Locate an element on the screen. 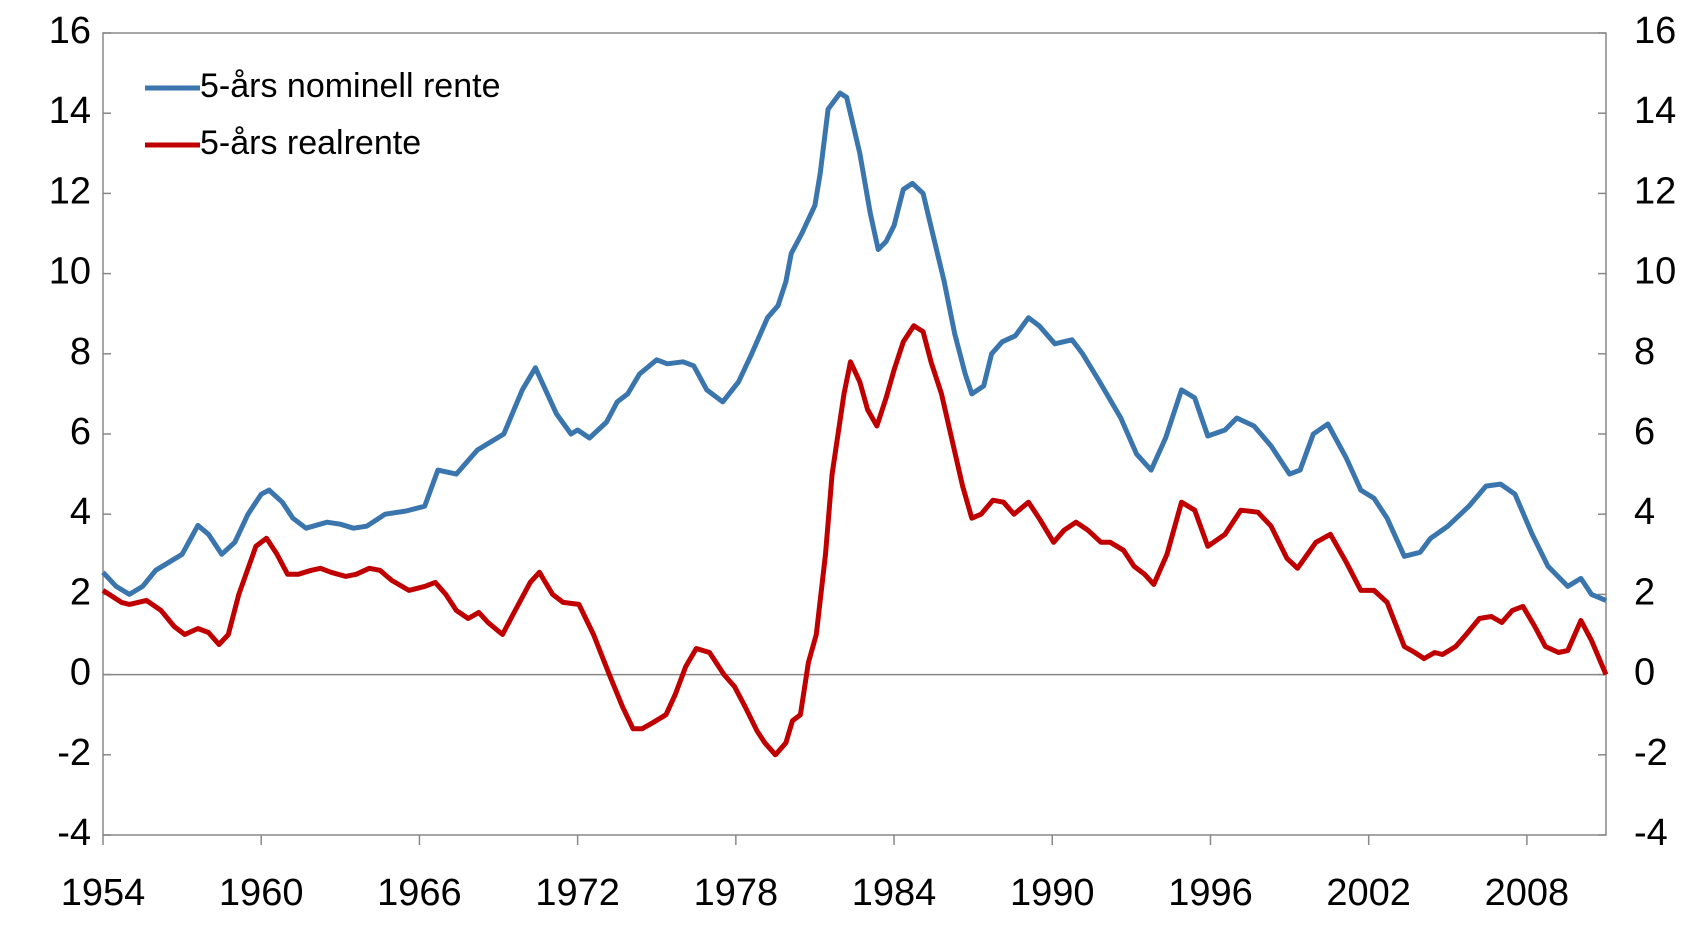  y2-tick-label: 12 is located at coordinates (1655, 191).